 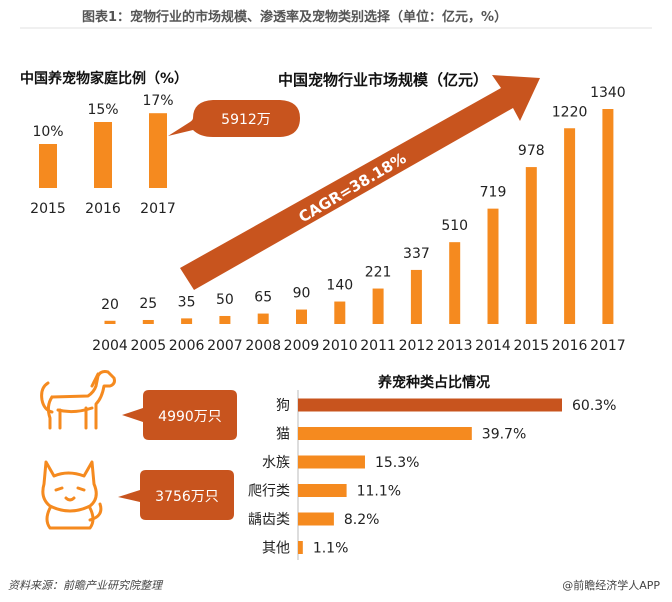 I want to click on households-callout-text: 5912万, so click(x=246, y=120).